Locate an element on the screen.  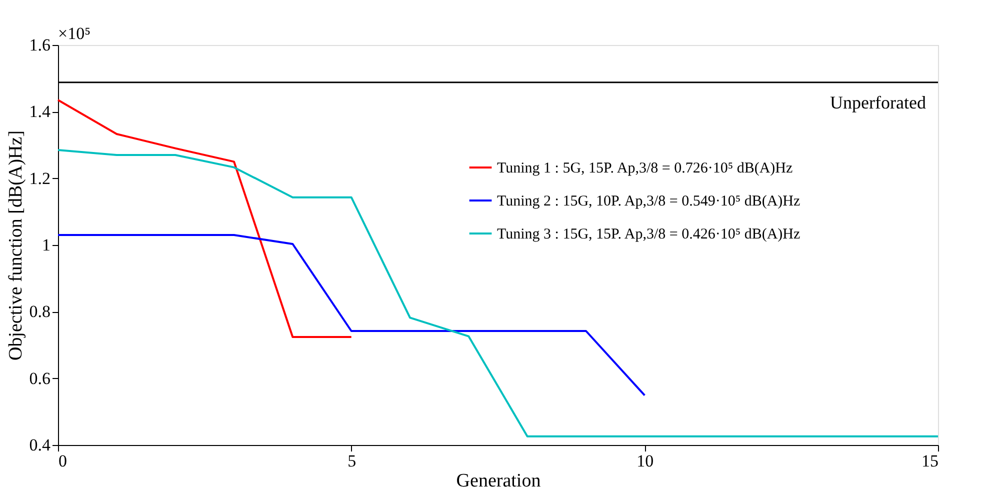
x-tick-label: 10 is located at coordinates (645, 461).